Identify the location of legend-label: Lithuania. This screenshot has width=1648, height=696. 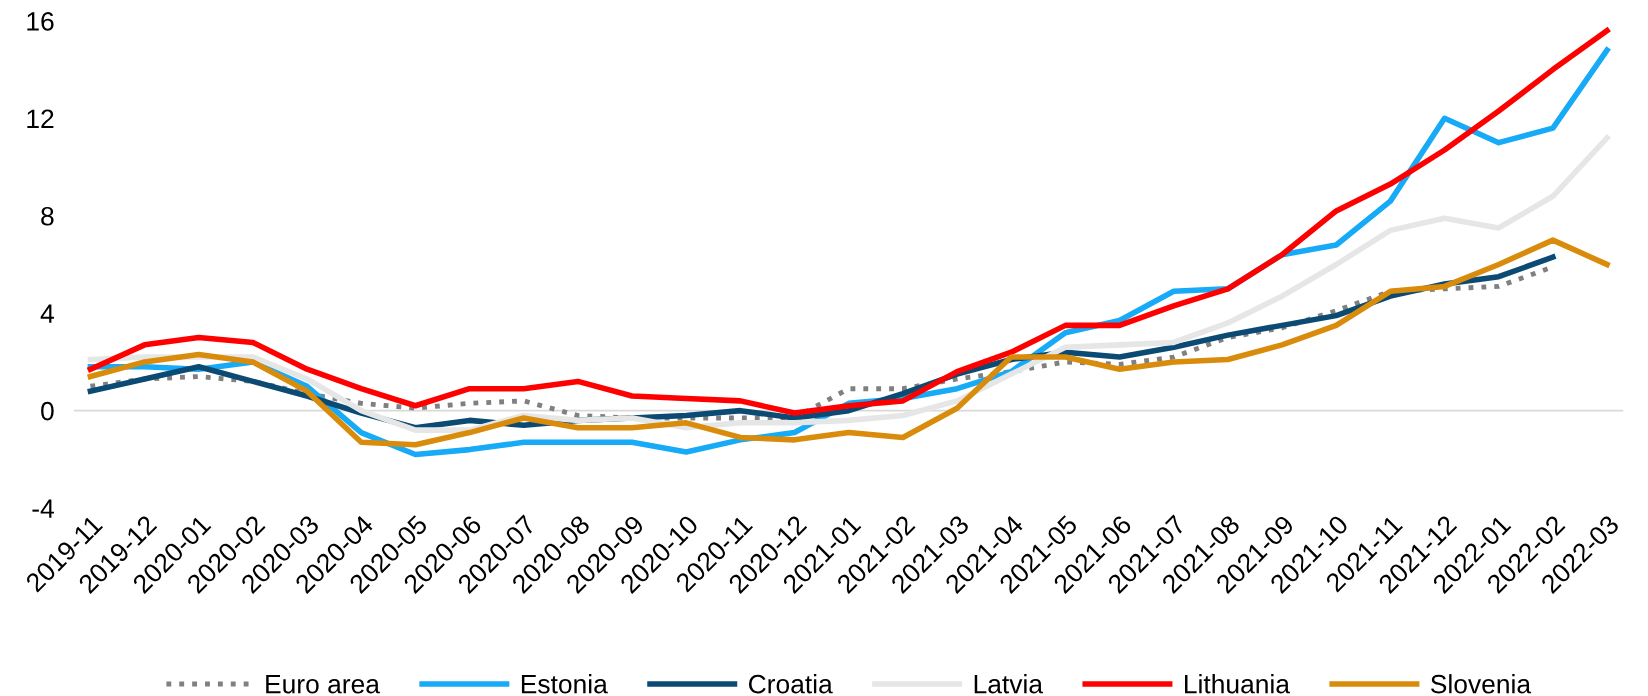
(1237, 684).